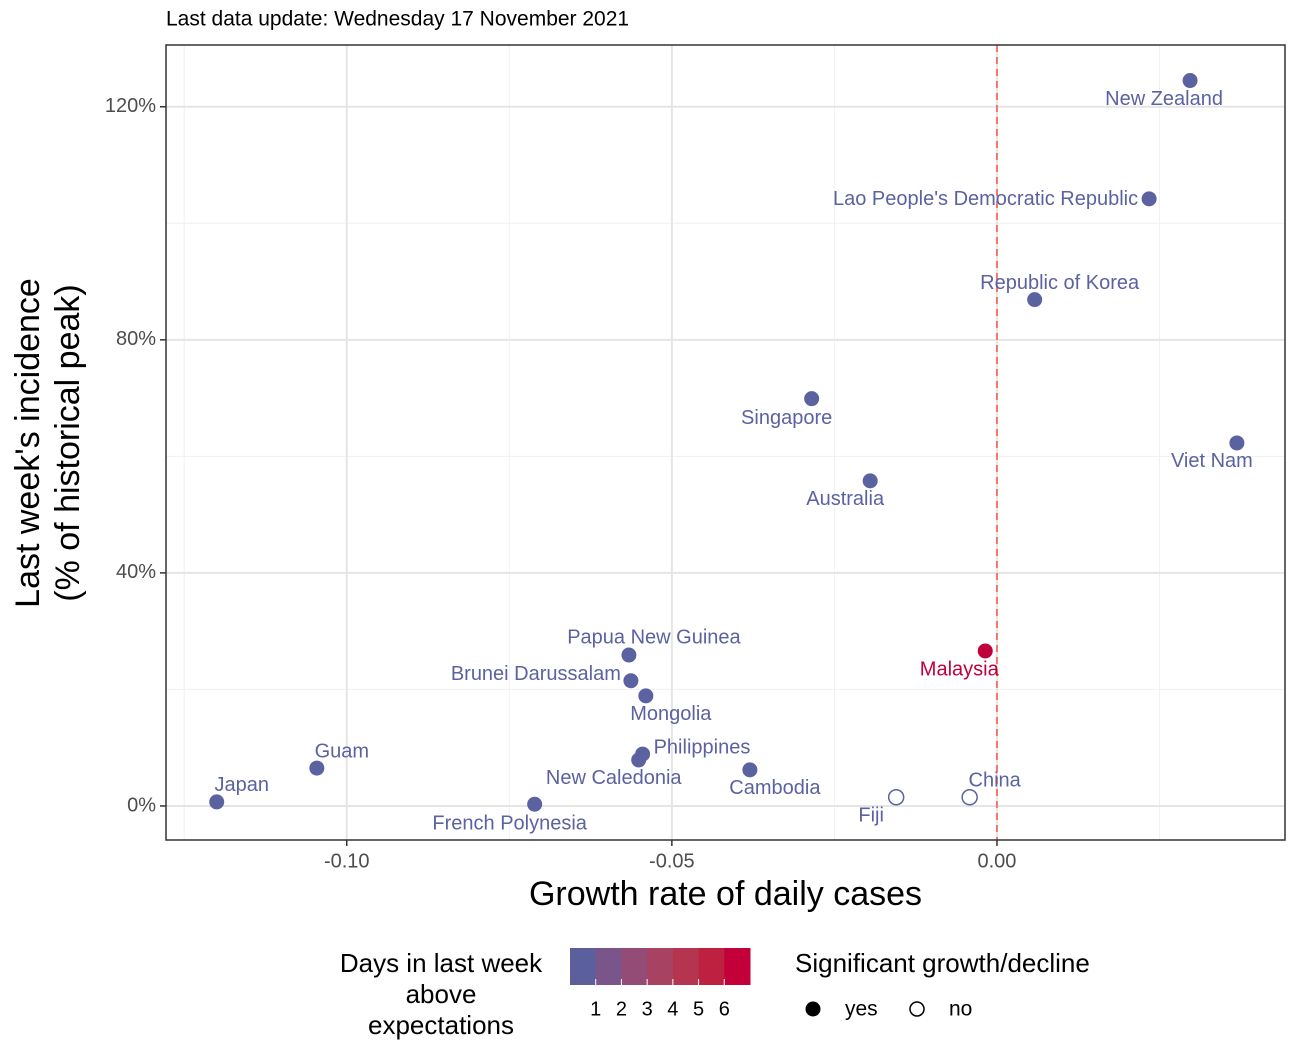  Describe the element at coordinates (441, 963) in the screenshot. I see `colorbar-title: Days in last week` at that location.